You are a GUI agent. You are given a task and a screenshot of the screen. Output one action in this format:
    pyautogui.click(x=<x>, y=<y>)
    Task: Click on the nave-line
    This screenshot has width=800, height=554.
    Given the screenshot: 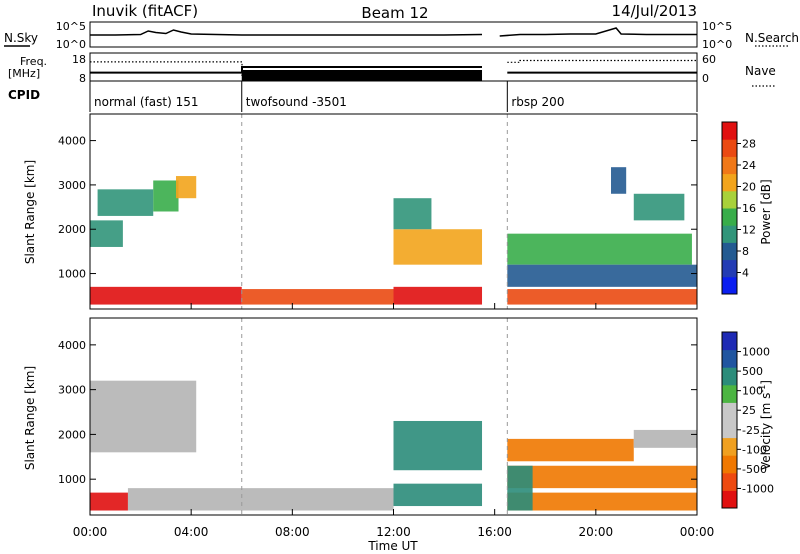 What is the action you would take?
    pyautogui.click(x=602, y=61)
    